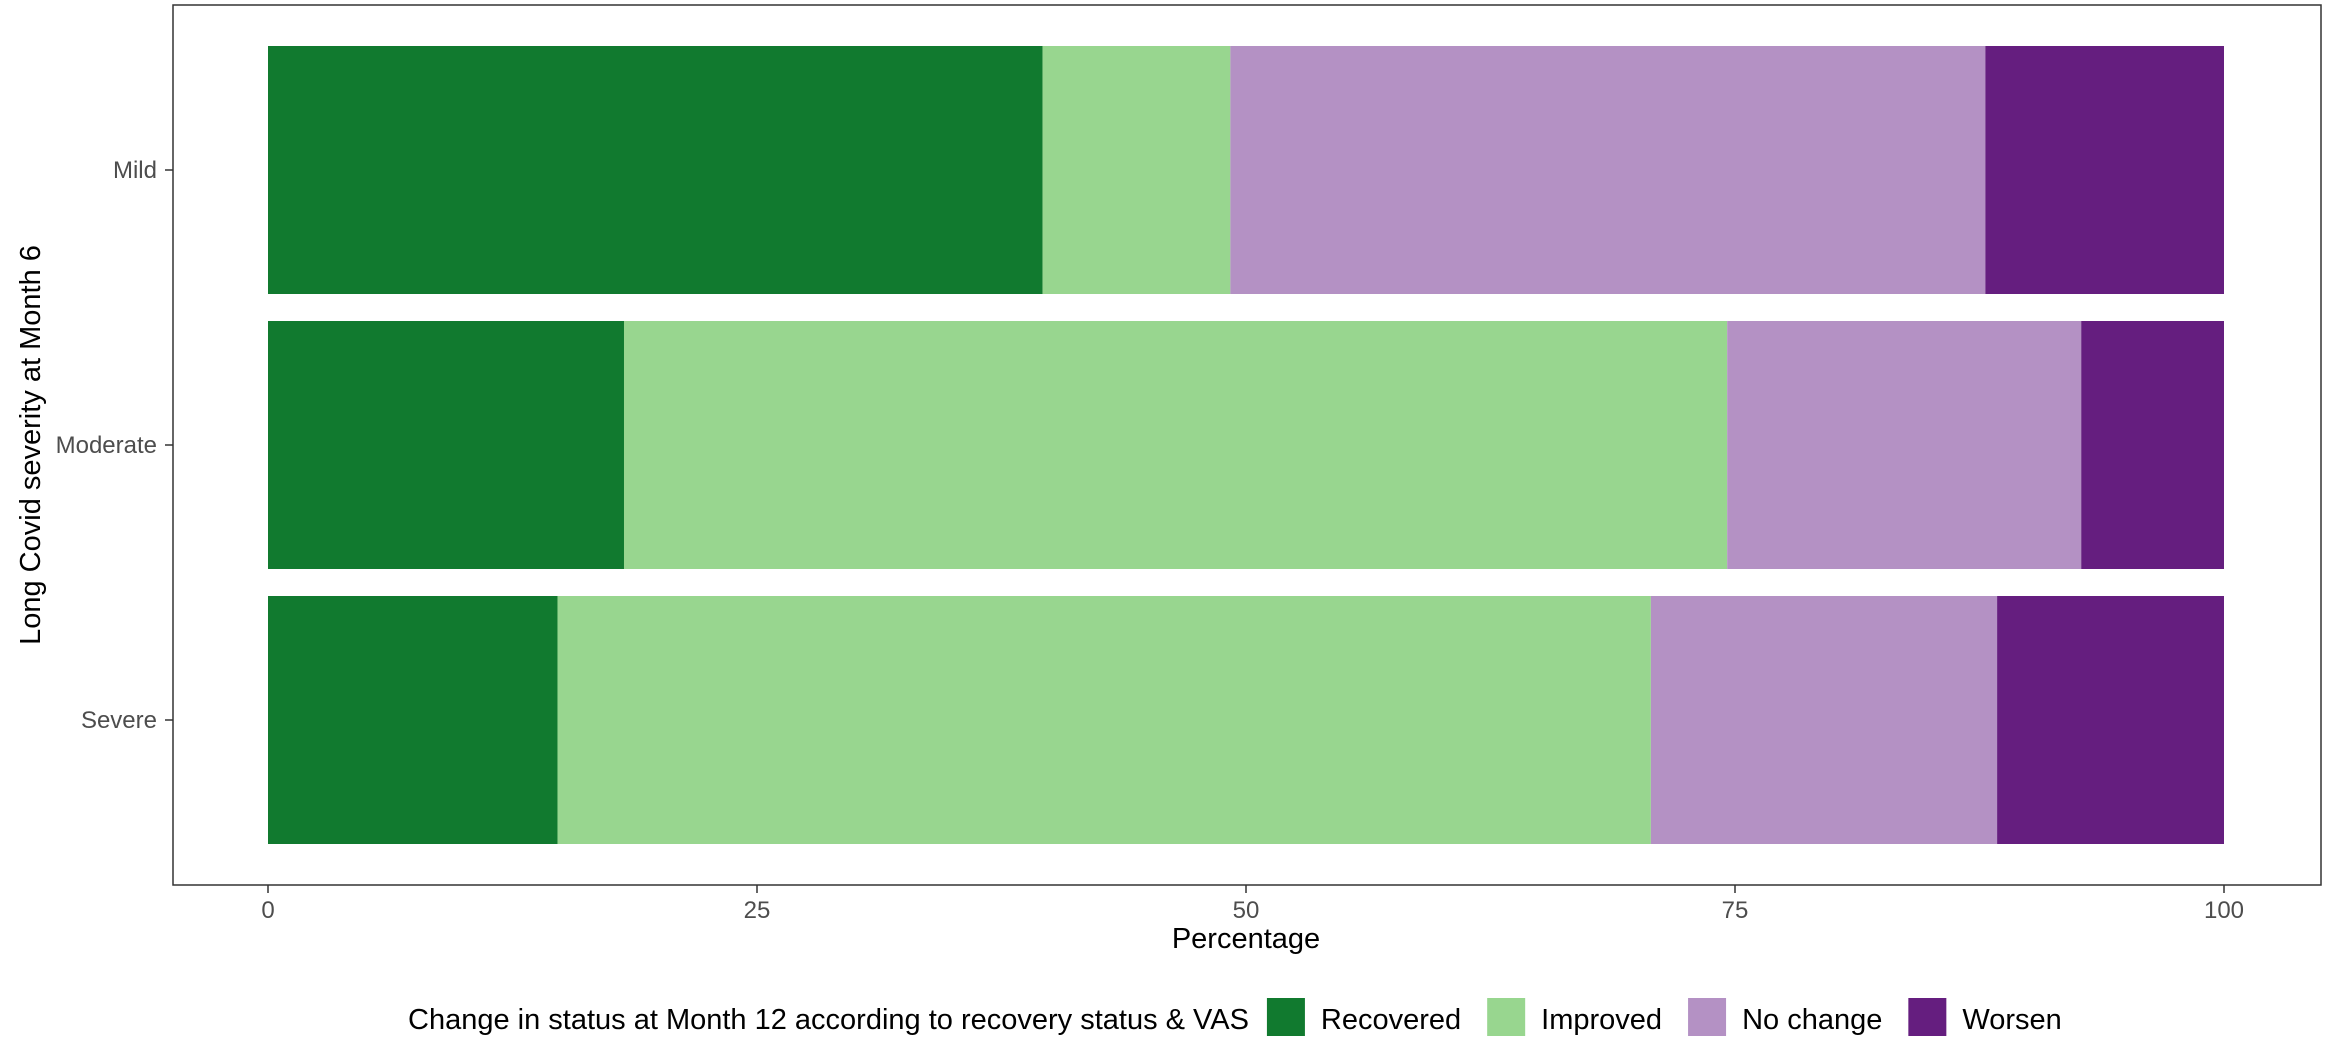  What do you see at coordinates (119, 720) in the screenshot?
I see `y-tick-label-severe: Severe` at bounding box center [119, 720].